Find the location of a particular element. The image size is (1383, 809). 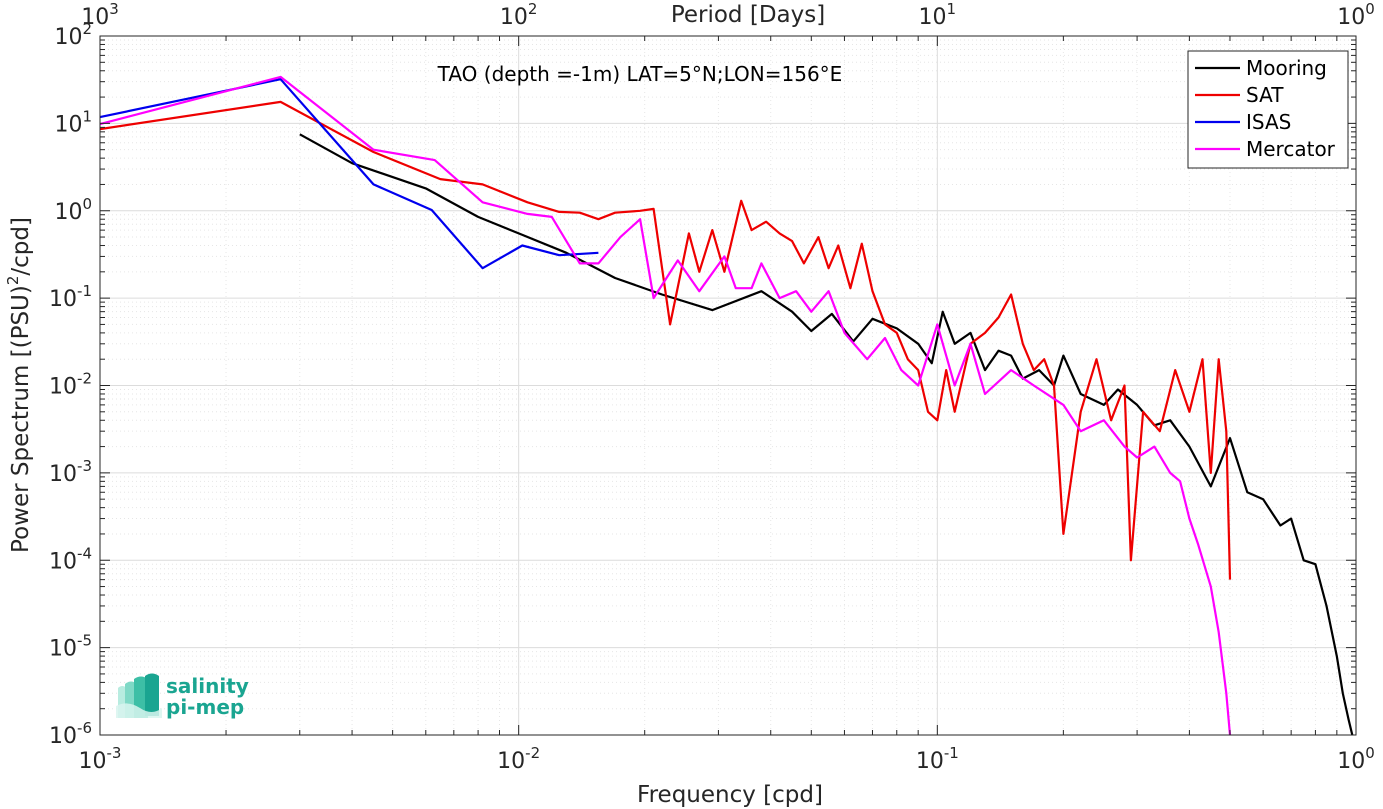

x2-axis-label: Period [Days] is located at coordinates (748, 15).